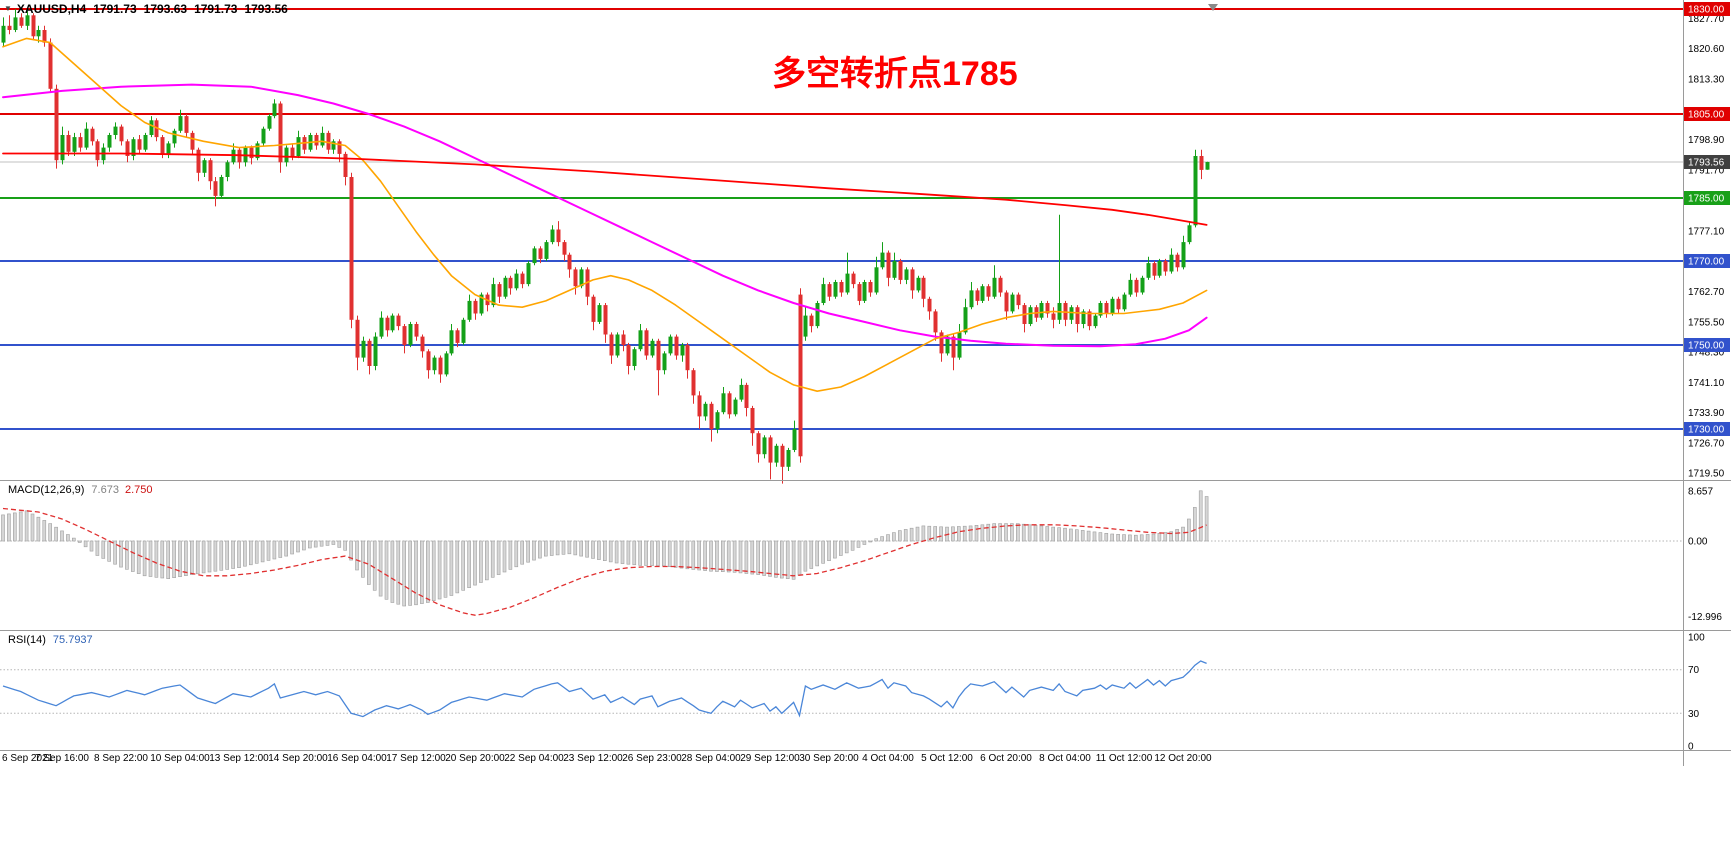 The image size is (1731, 844). Describe the element at coordinates (50, 640) in the screenshot. I see `rsi-indicator-label: RSI(14) 75.7937` at that location.